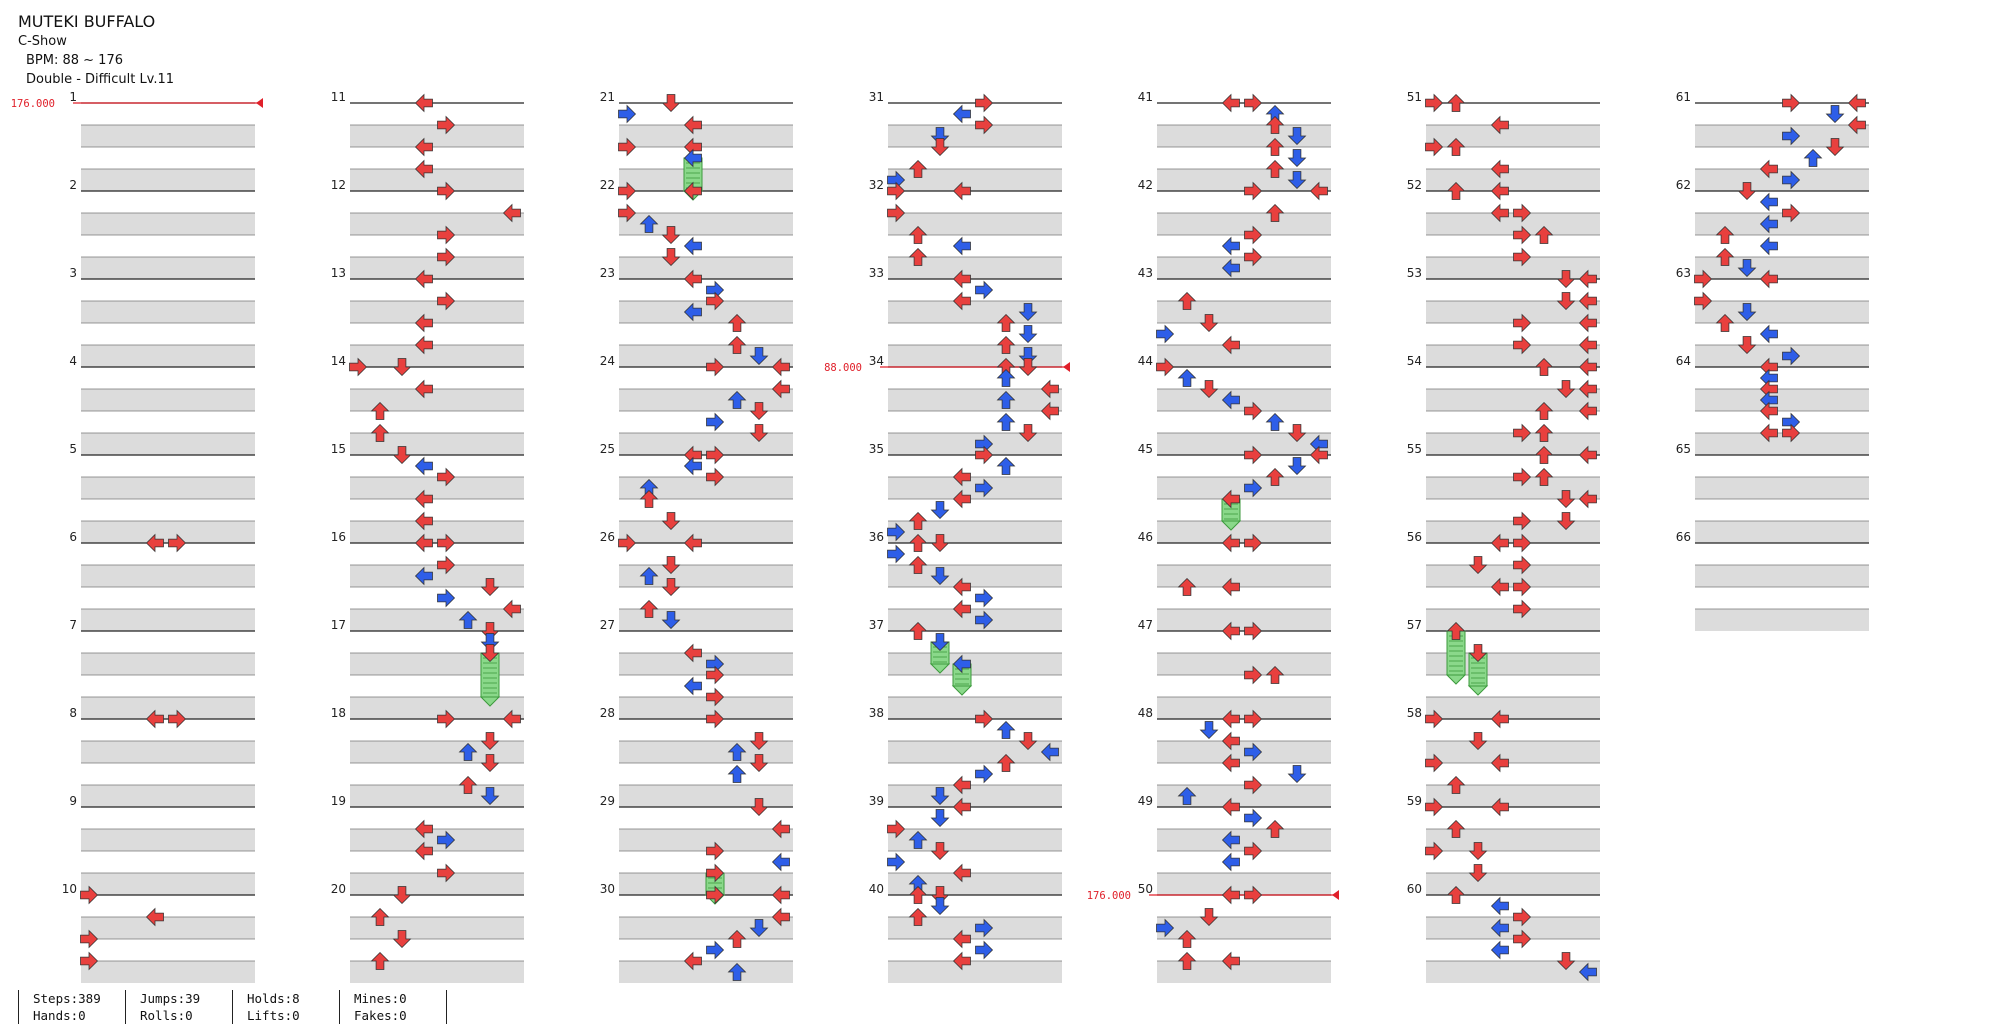 The height and width of the screenshot is (1024, 2012). Describe the element at coordinates (876, 361) in the screenshot. I see `measure-number: 34` at that location.